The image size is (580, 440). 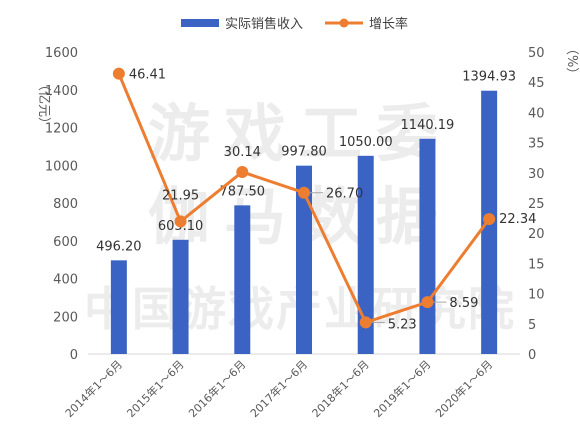 What do you see at coordinates (180, 195) in the screenshot?
I see `growth-value-label: 21.95` at bounding box center [180, 195].